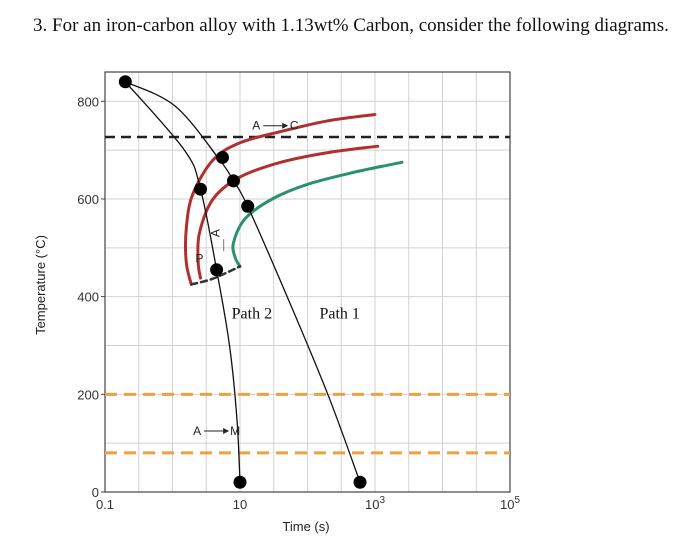 The height and width of the screenshot is (545, 700). I want to click on y-axis-label: Temperature (°C), so click(40, 285).